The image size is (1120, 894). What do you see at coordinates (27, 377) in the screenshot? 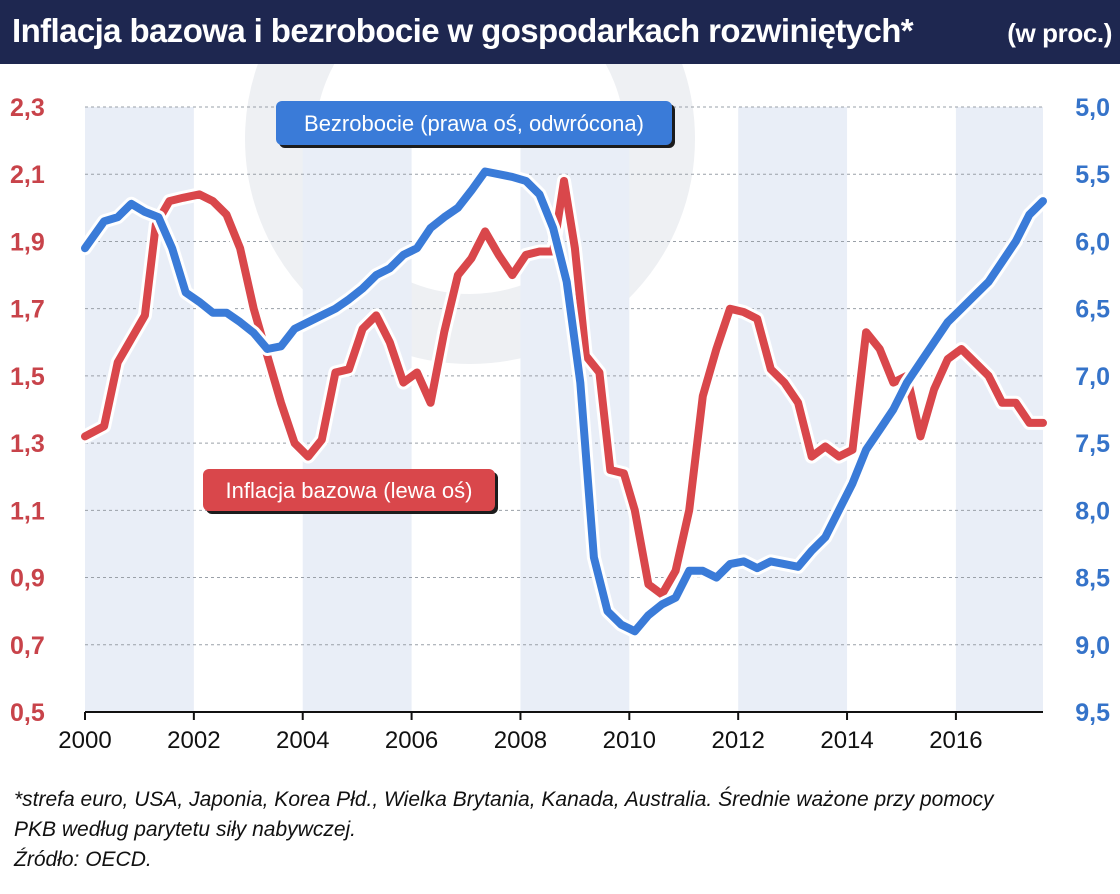
I see `left-axis-tick-label: 1,5` at bounding box center [27, 377].